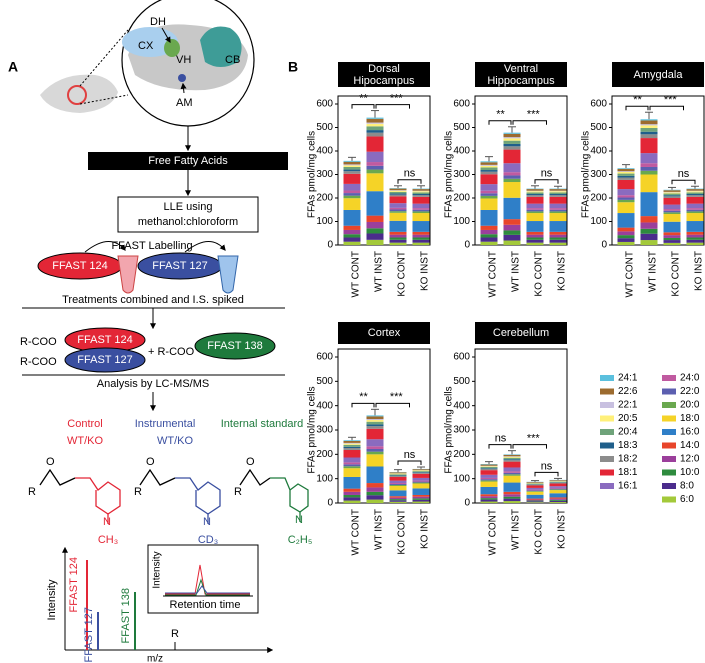 This screenshot has width=705, height=663. Describe the element at coordinates (521, 426) in the screenshot. I see `plot-frame` at that location.